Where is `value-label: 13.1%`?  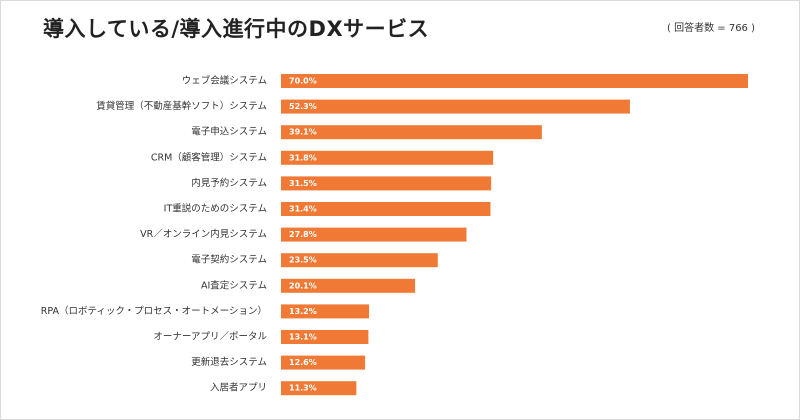
value-label: 13.1% is located at coordinates (303, 337).